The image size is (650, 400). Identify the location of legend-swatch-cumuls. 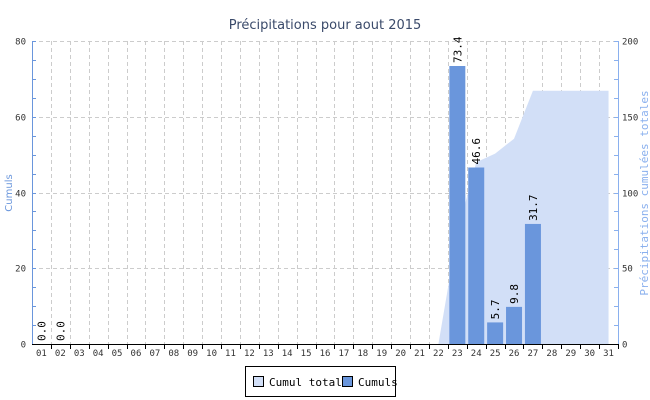
(347, 381).